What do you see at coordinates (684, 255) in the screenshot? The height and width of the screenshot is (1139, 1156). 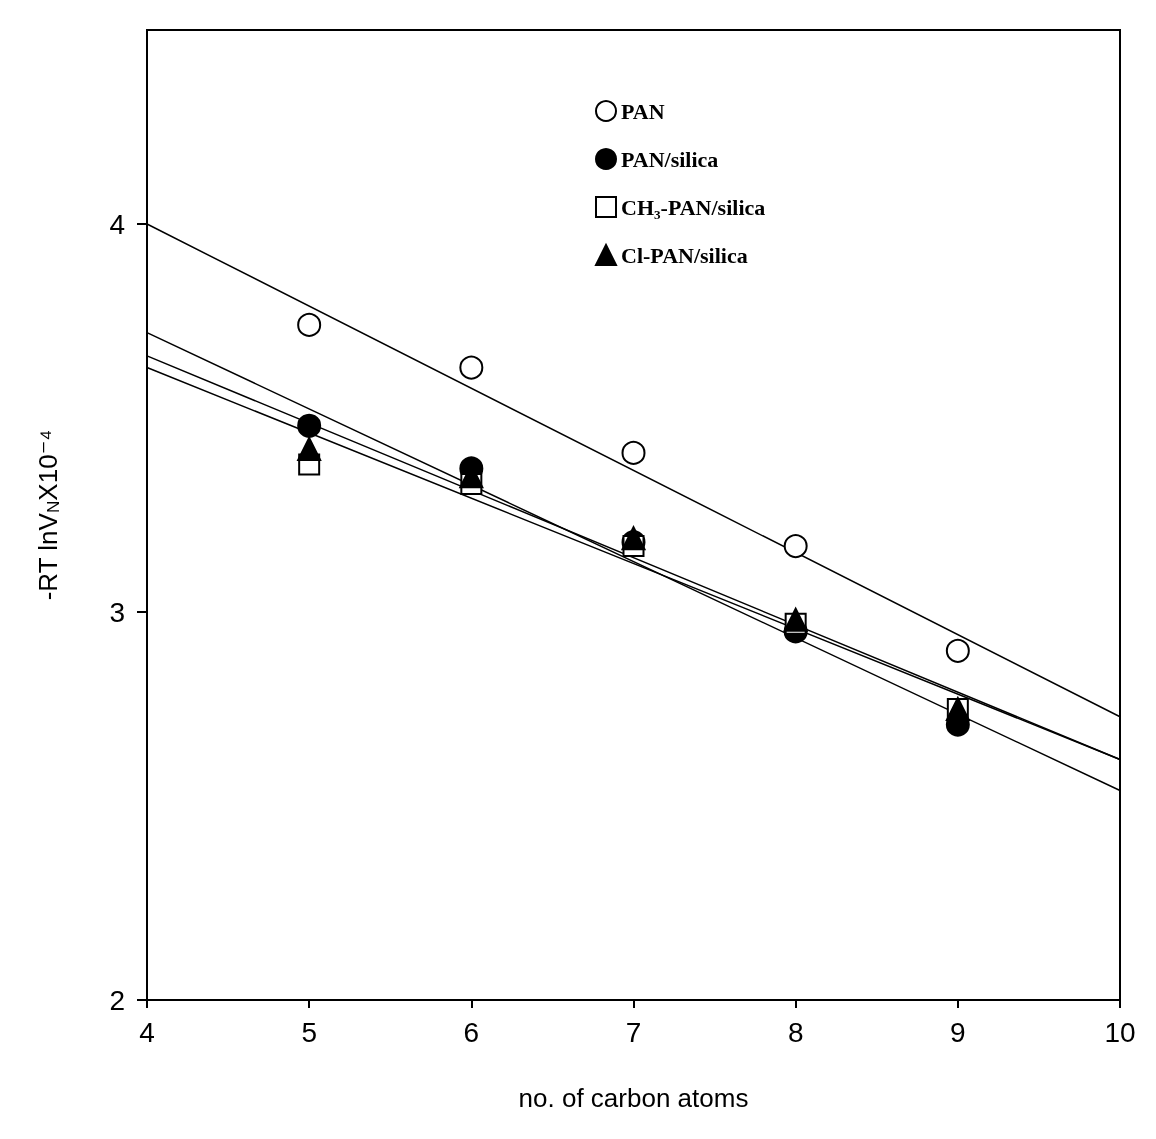 I see `legend-label: Cl-PAN/silica` at bounding box center [684, 255].